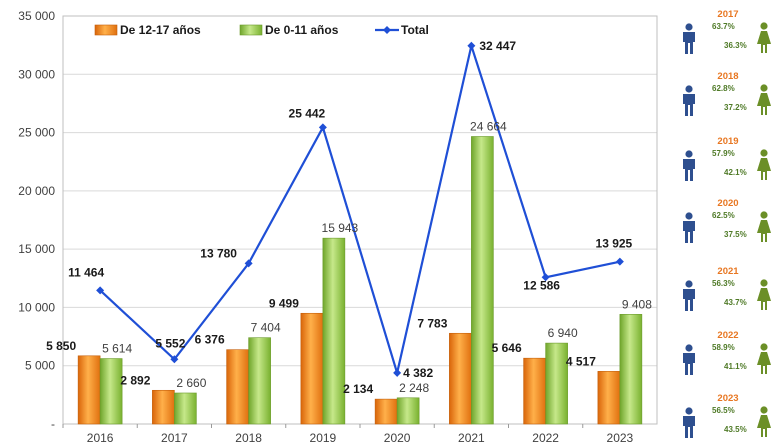 The height and width of the screenshot is (446, 774). What do you see at coordinates (723, 88) in the screenshot?
I see `male-percentage: 62.8%` at bounding box center [723, 88].